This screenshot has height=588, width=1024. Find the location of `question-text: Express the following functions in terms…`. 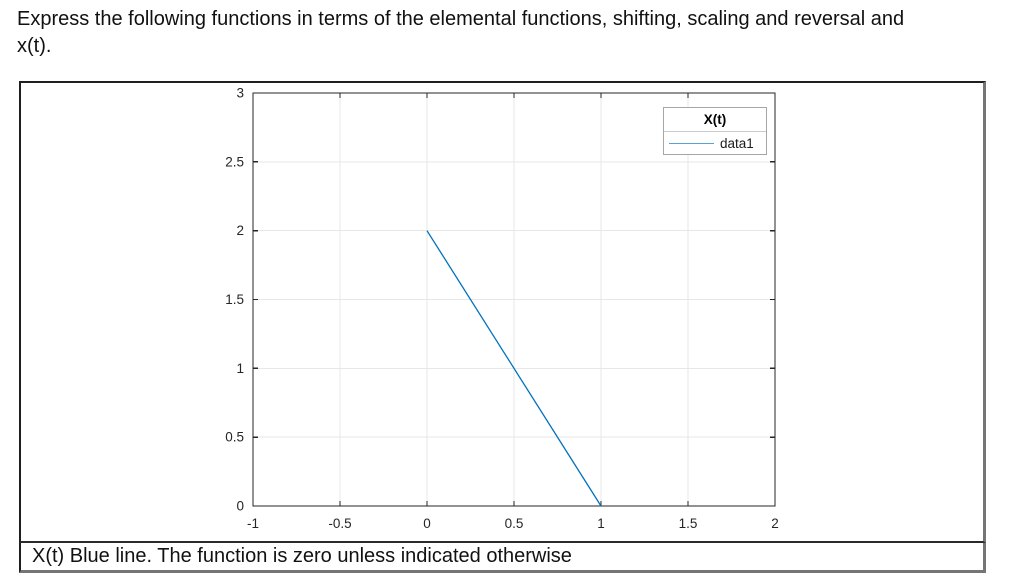

question-text: Express the following functions in terms… is located at coordinates (514, 33).